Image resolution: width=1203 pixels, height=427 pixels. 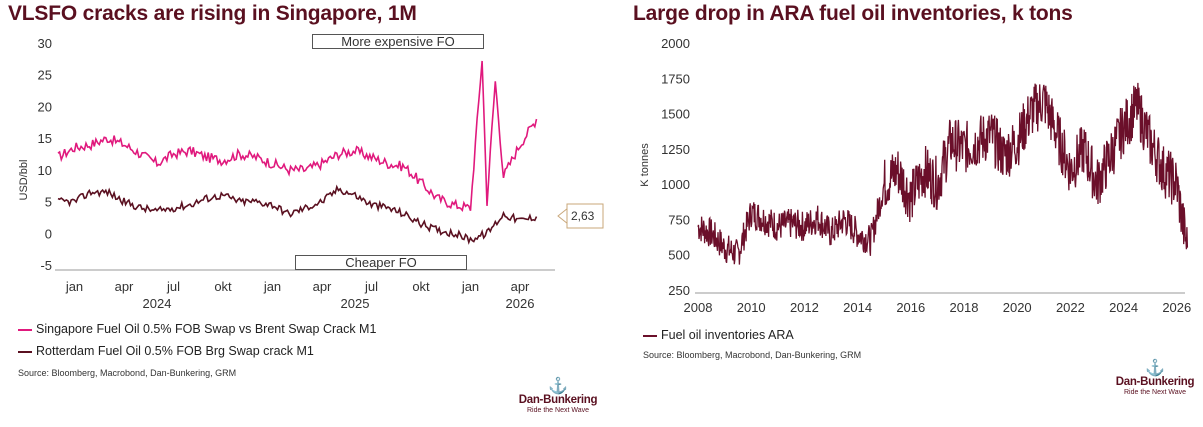 What do you see at coordinates (355, 303) in the screenshot?
I see `x-tick-year-label: 2025` at bounding box center [355, 303].